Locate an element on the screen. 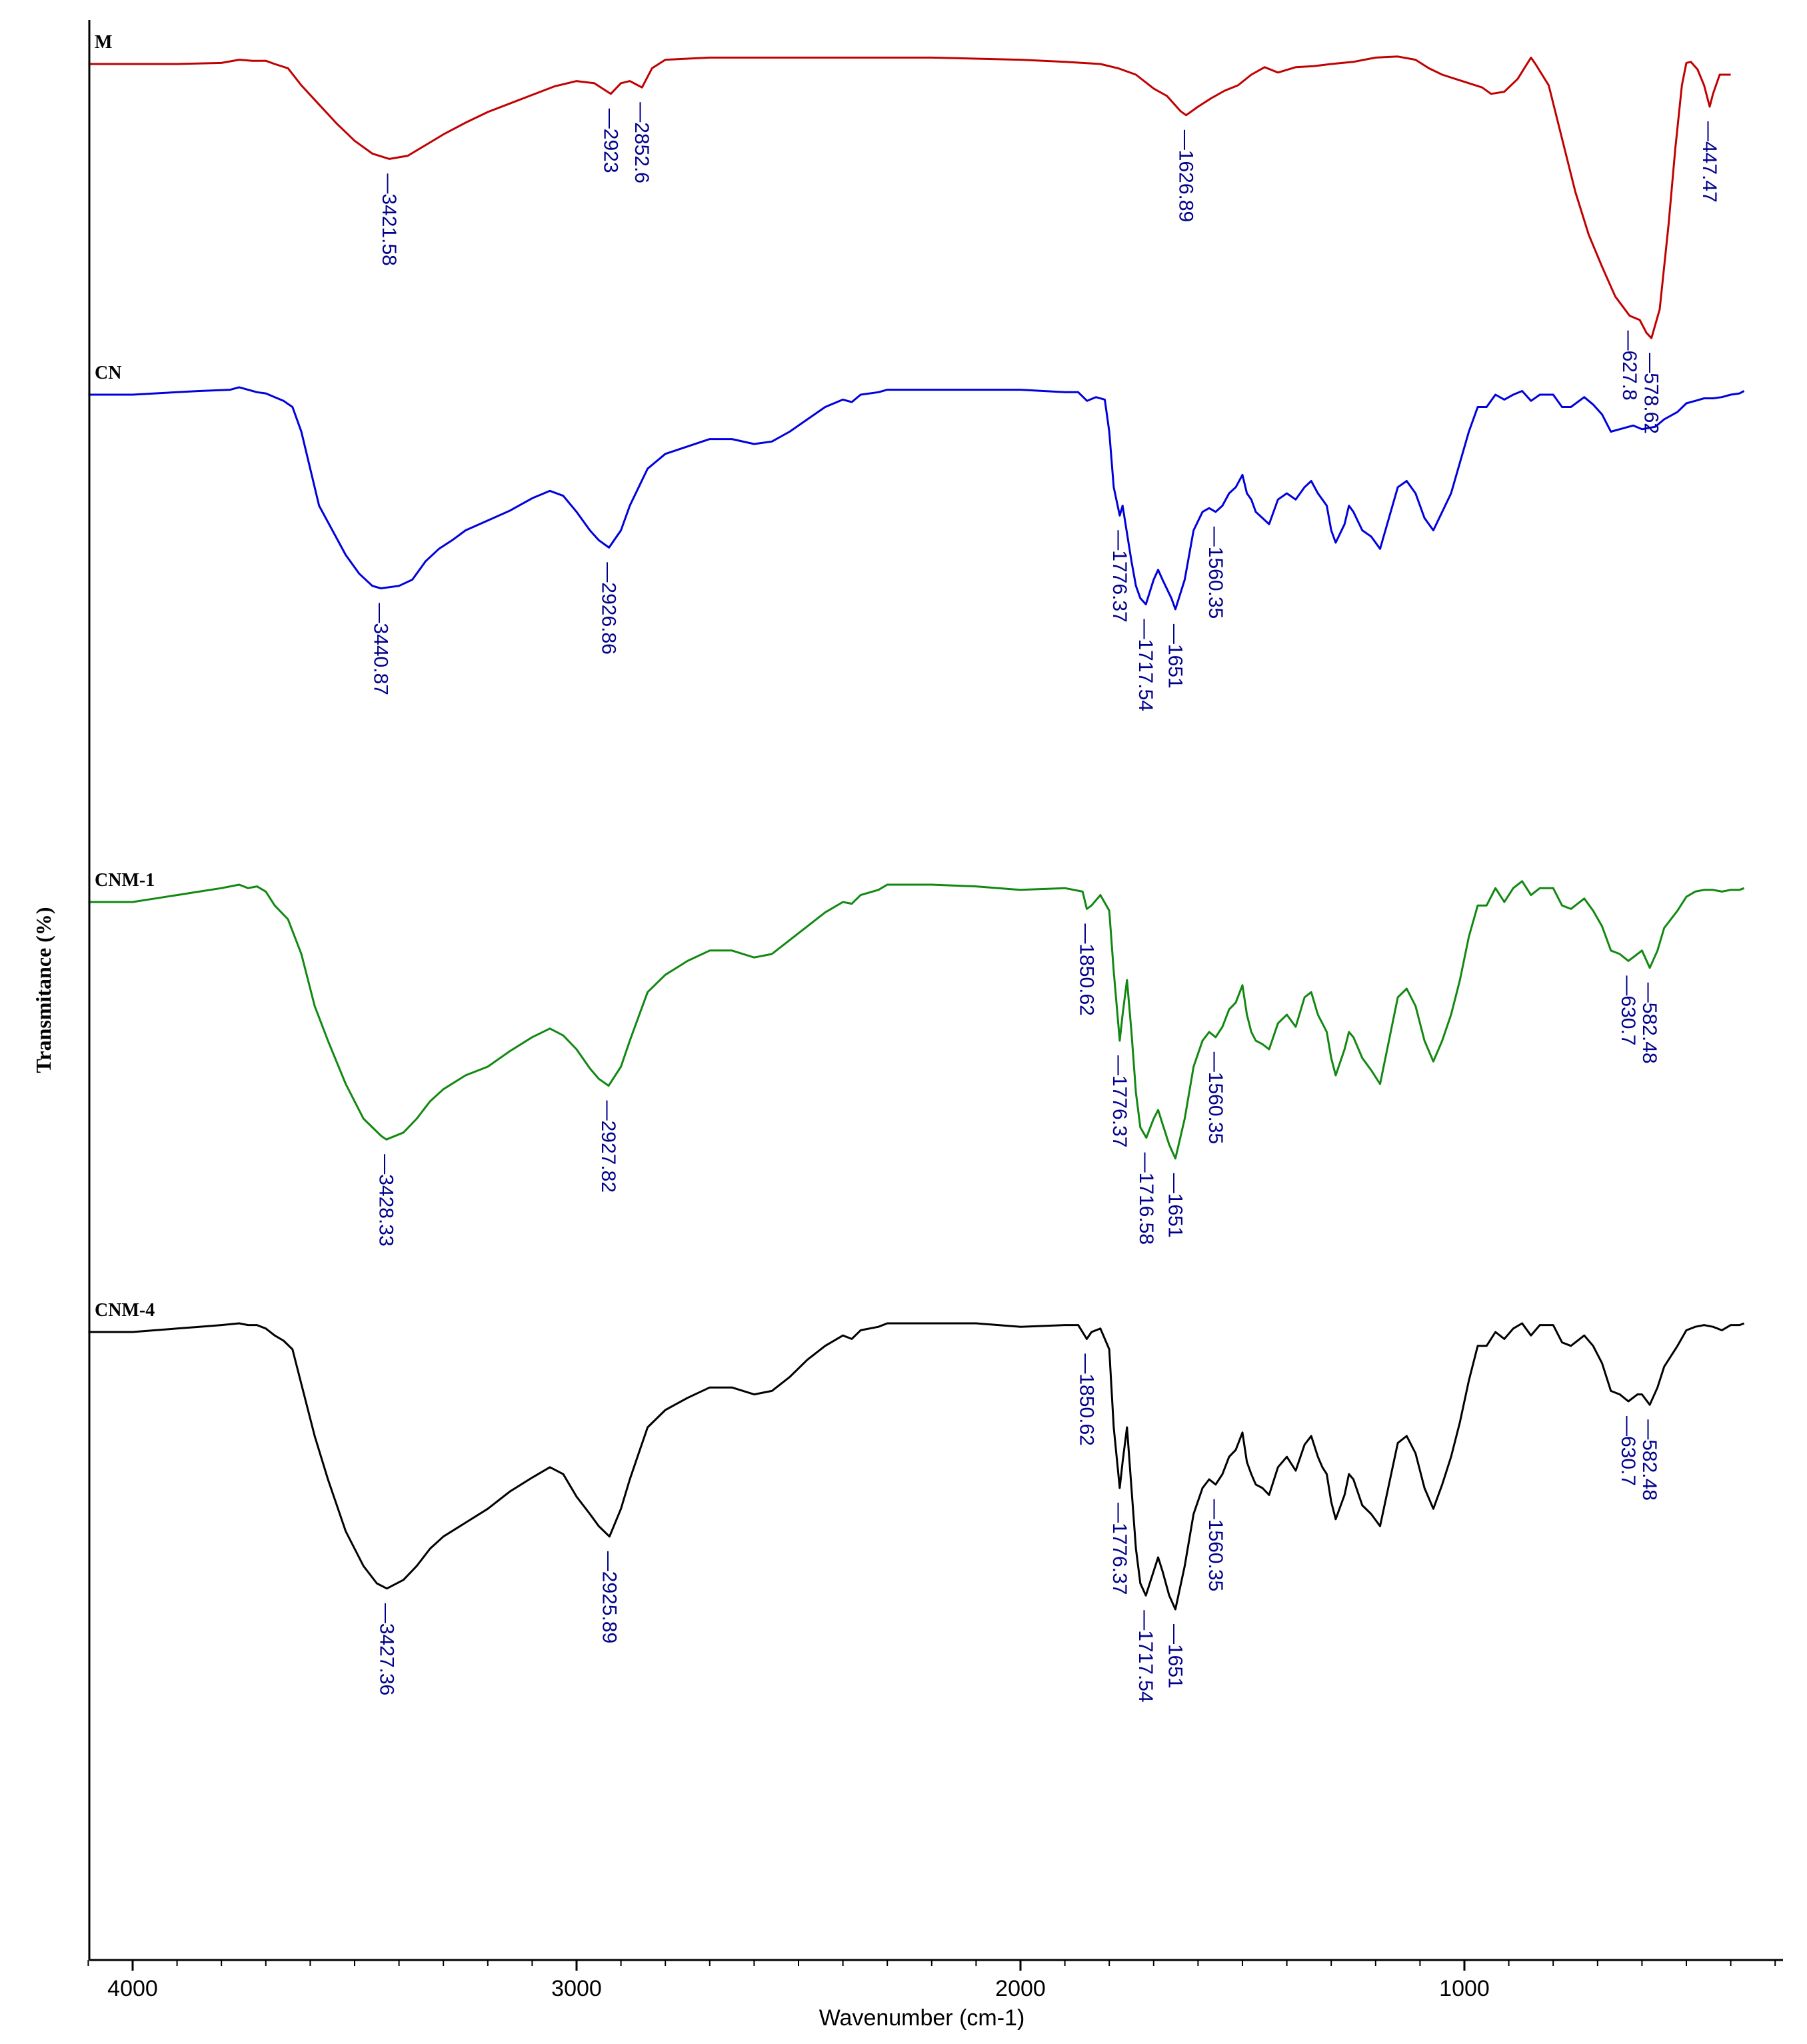  peak-label: —2852.6 is located at coordinates (642, 142).